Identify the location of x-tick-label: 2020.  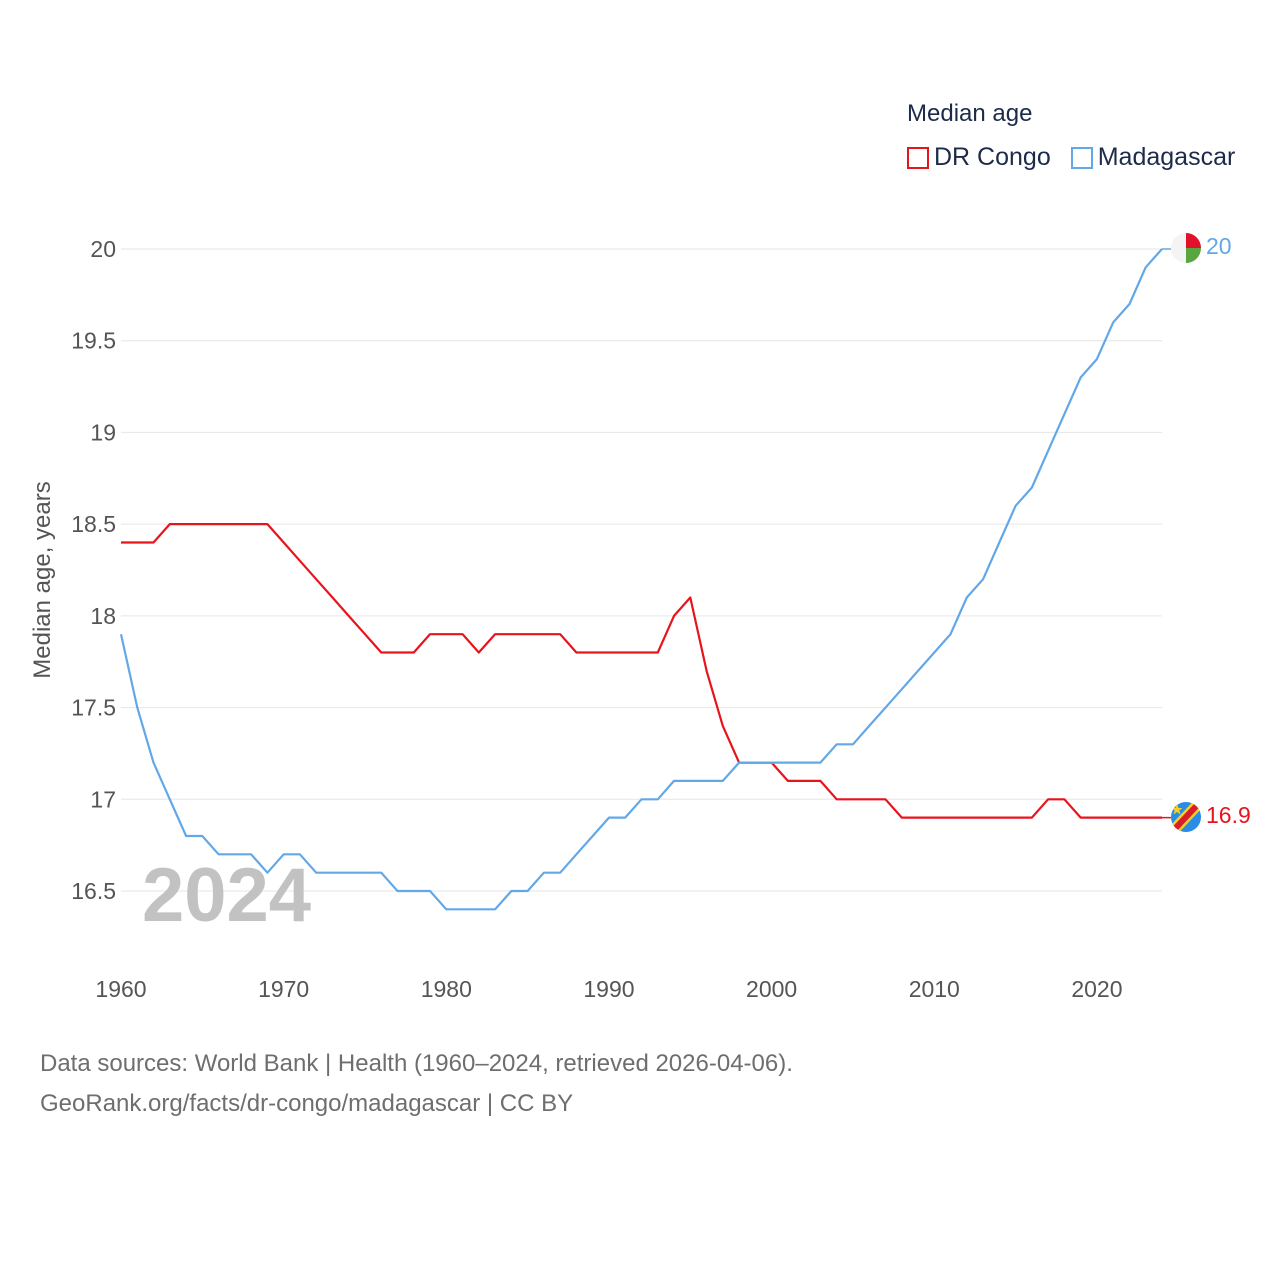
(1096, 989).